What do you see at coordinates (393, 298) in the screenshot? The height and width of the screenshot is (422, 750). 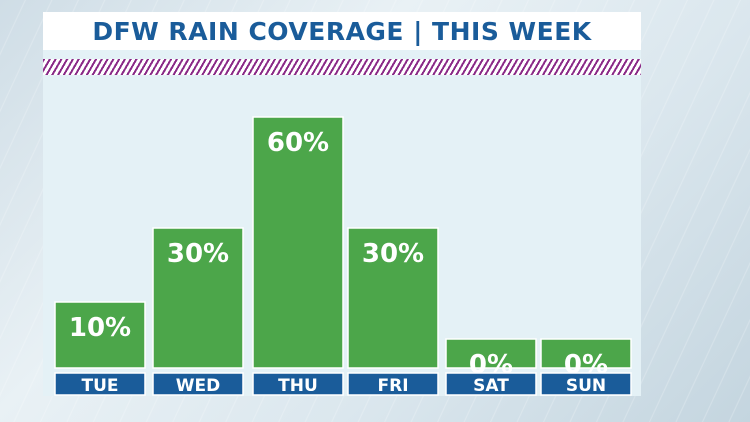 I see `bar-fri` at bounding box center [393, 298].